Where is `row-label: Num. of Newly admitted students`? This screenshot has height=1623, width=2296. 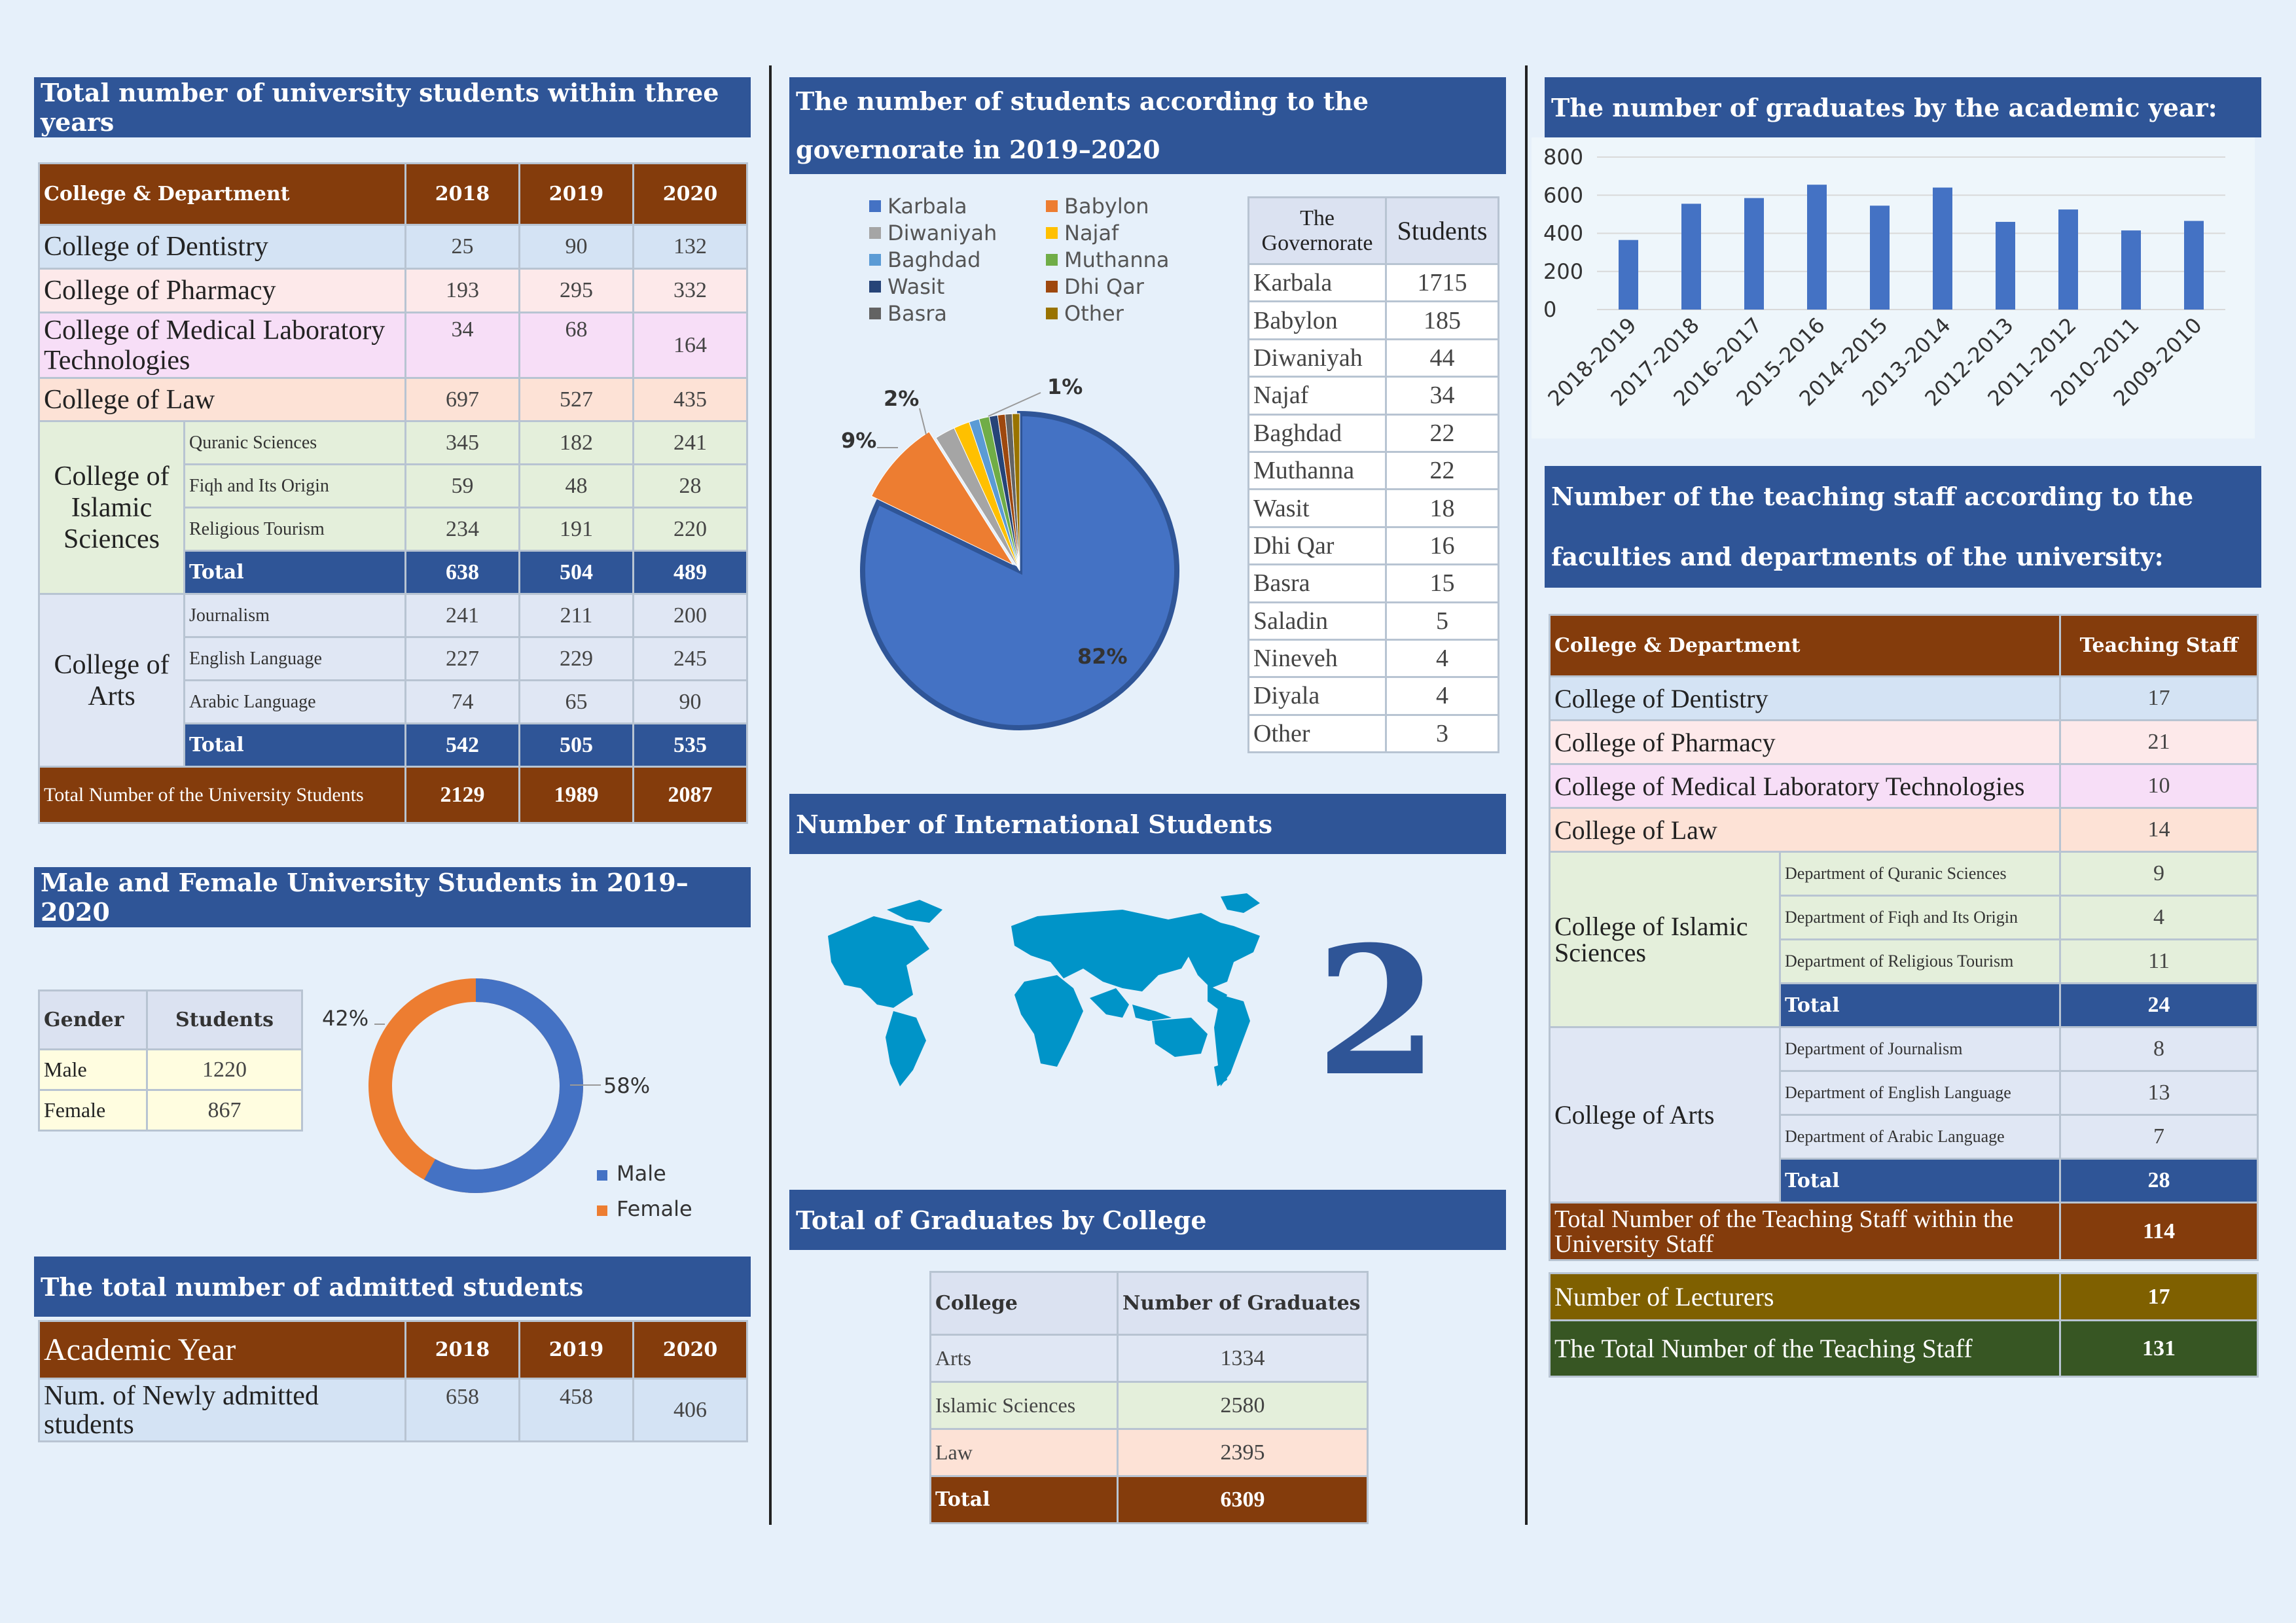 row-label: Num. of Newly admitted students is located at coordinates (222, 1410).